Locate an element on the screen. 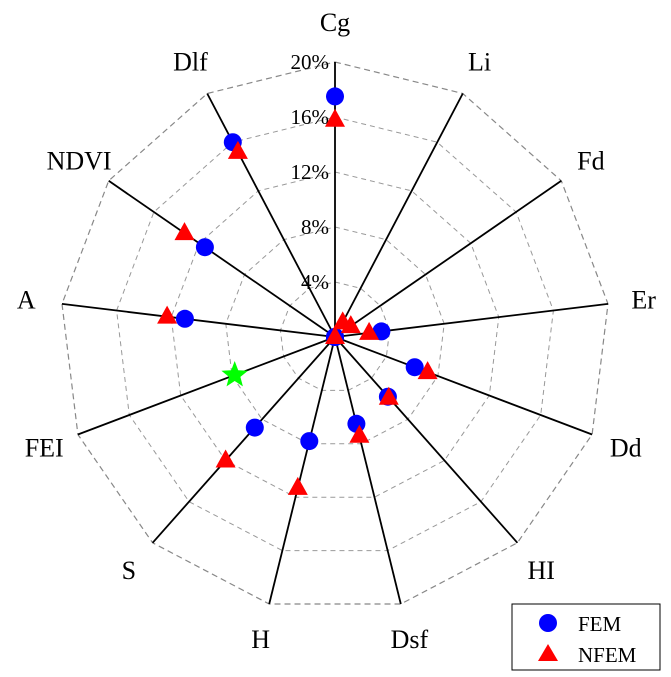  data-point-star is located at coordinates (234, 374).